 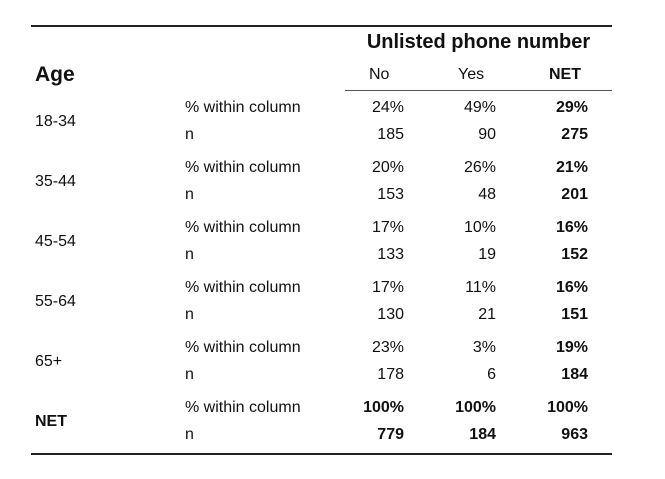 What do you see at coordinates (574, 434) in the screenshot?
I see `table-cell: 963` at bounding box center [574, 434].